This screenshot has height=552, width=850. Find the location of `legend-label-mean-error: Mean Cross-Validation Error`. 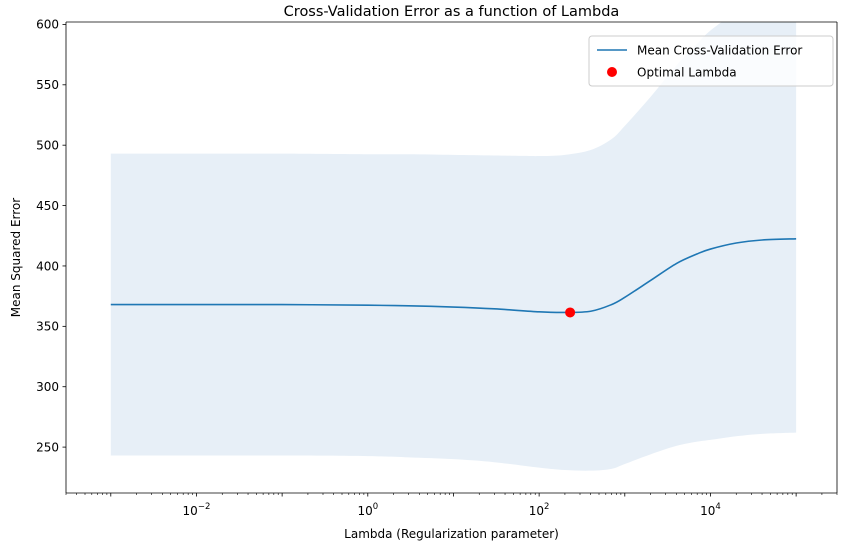

legend-label-mean-error: Mean Cross-Validation Error is located at coordinates (719, 51).